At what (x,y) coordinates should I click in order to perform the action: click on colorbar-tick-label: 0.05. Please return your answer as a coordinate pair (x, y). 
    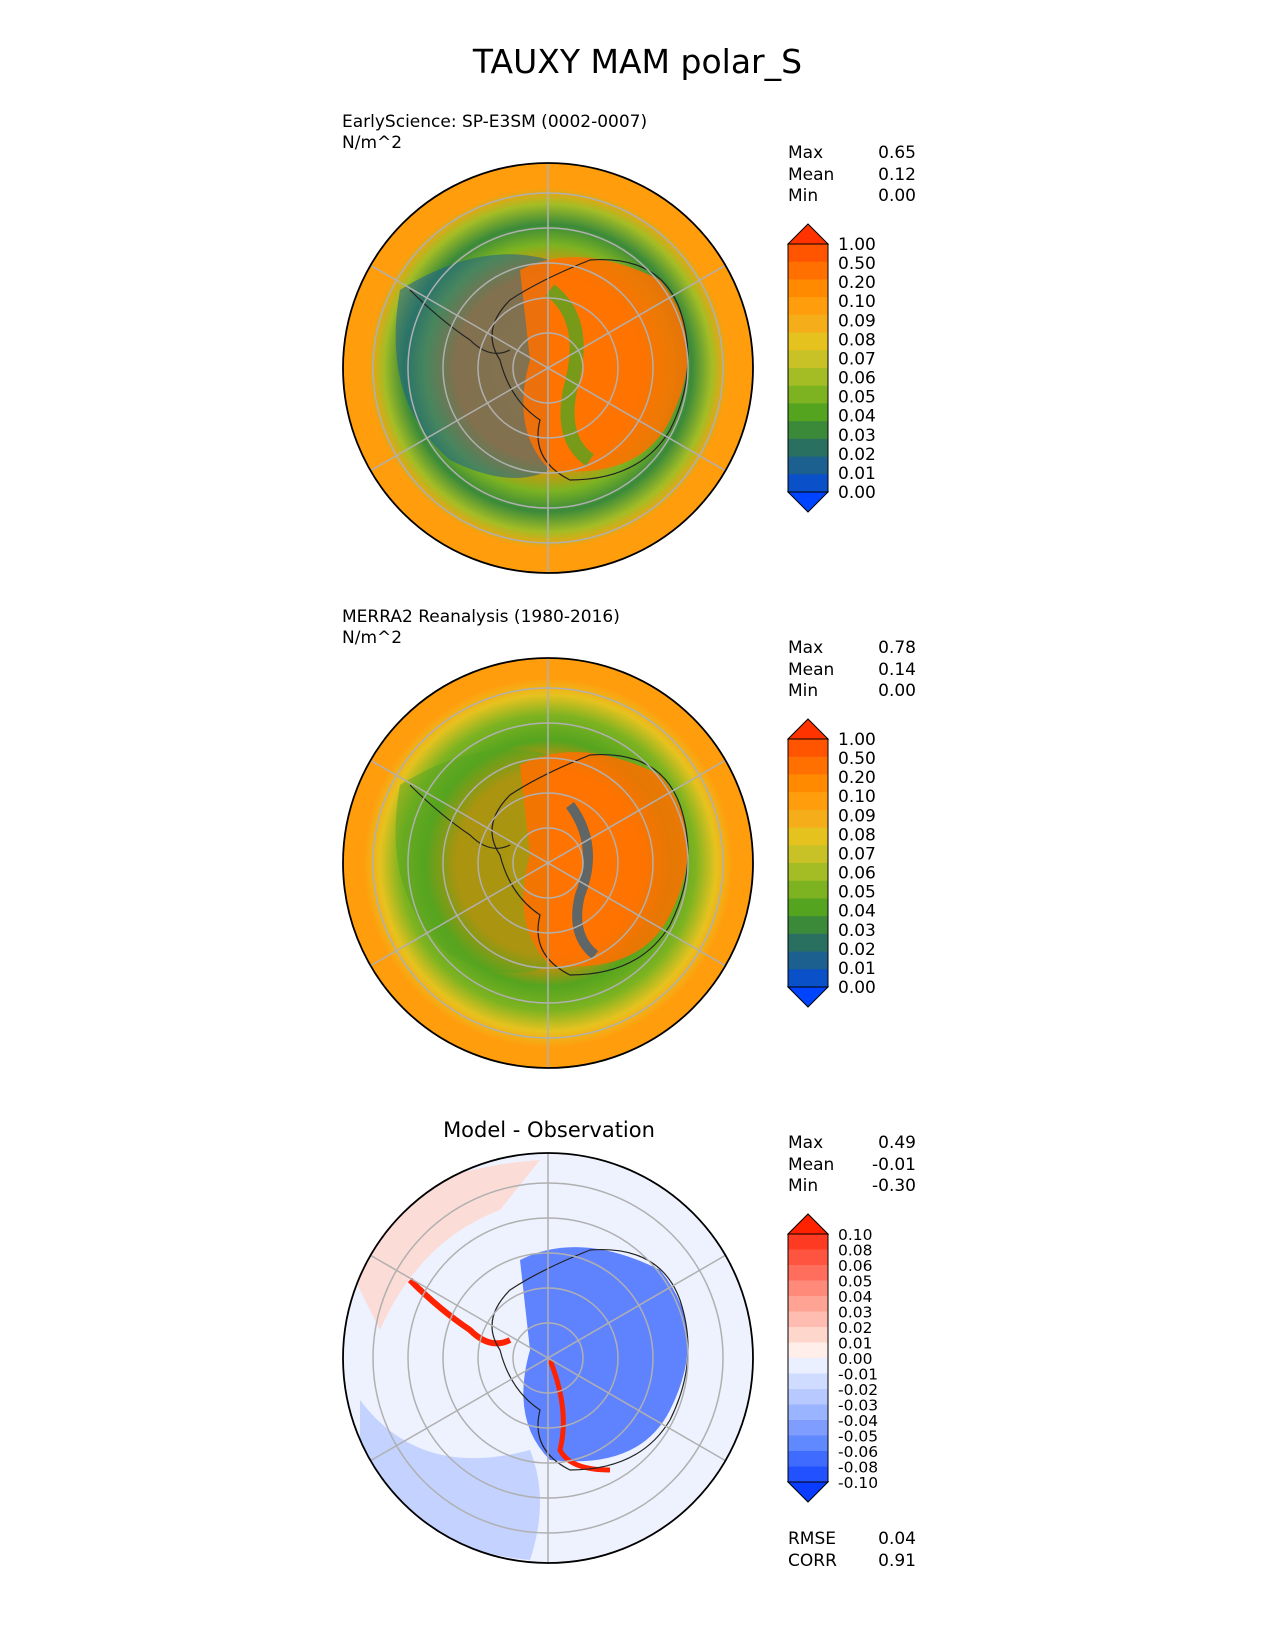
    Looking at the image, I should click on (857, 398).